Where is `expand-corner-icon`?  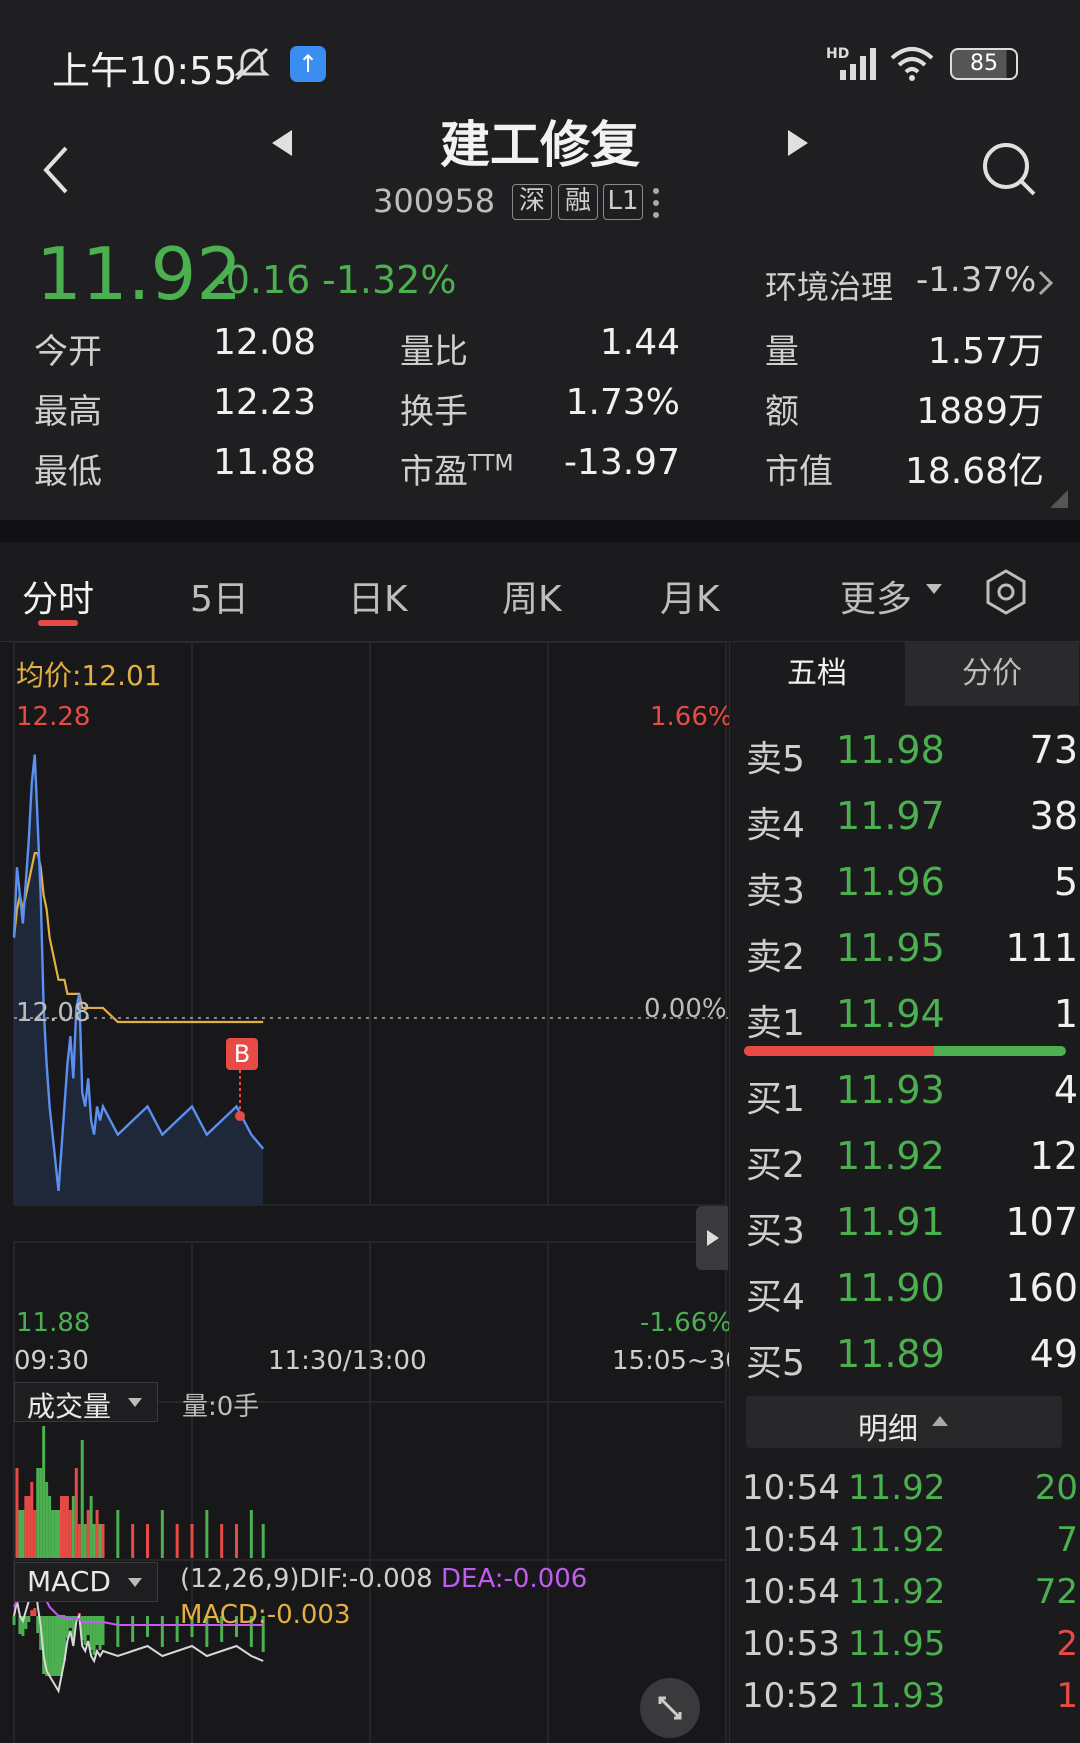 expand-corner-icon is located at coordinates (1059, 499).